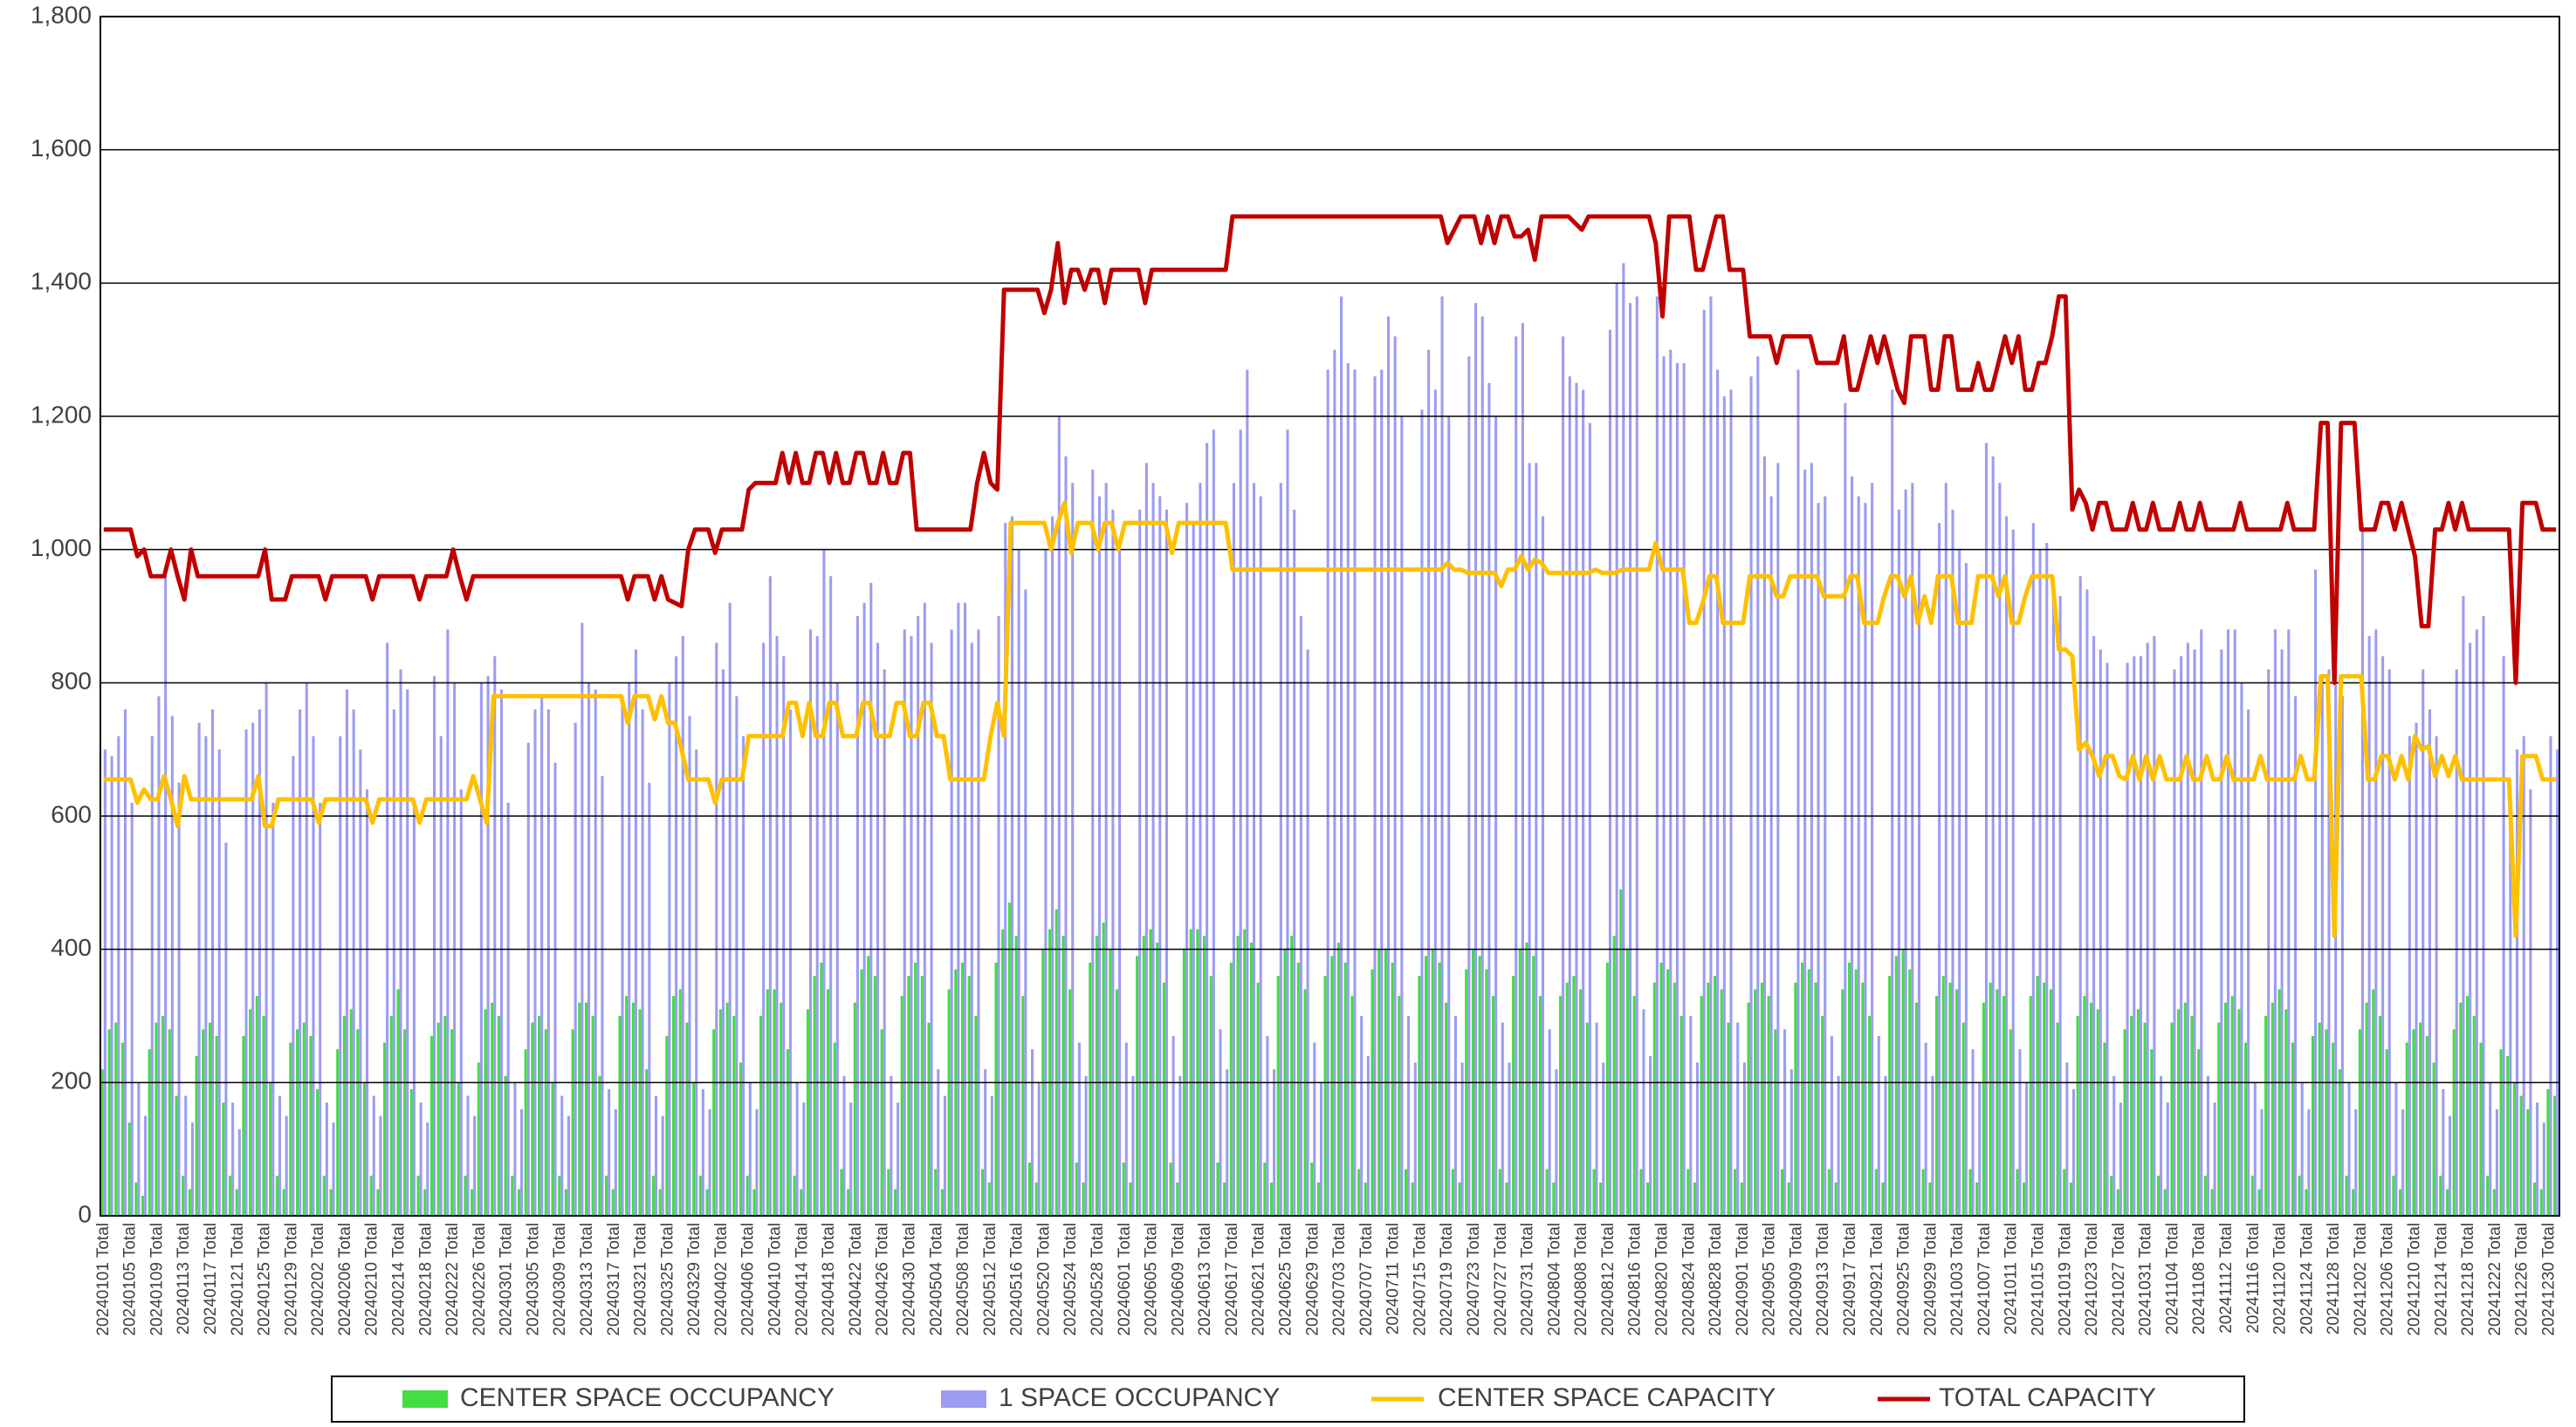  I want to click on x-tick-label: 20240218 Total, so click(425, 1279).